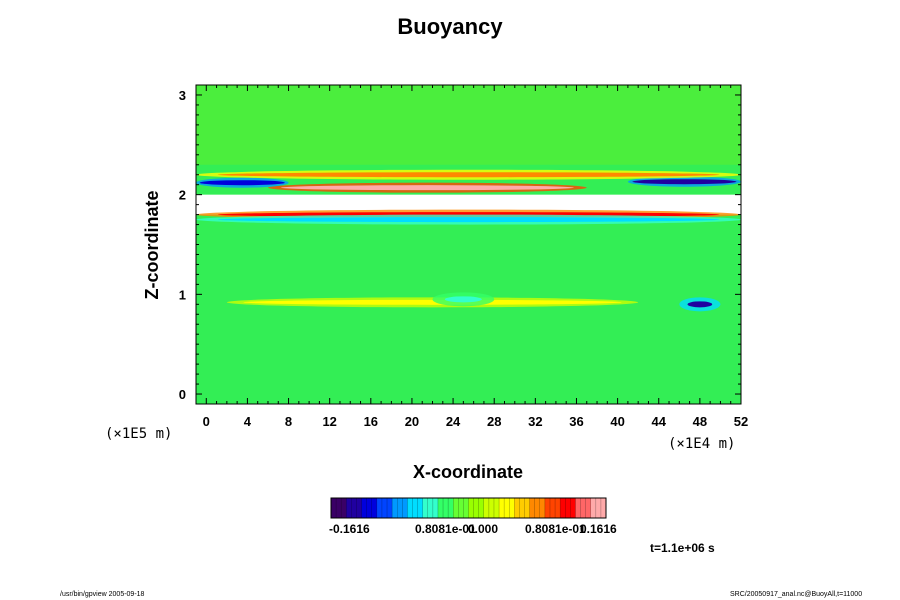 Image resolution: width=900 pixels, height=600 pixels. What do you see at coordinates (450, 26) in the screenshot?
I see `chart-title: Buoyancy` at bounding box center [450, 26].